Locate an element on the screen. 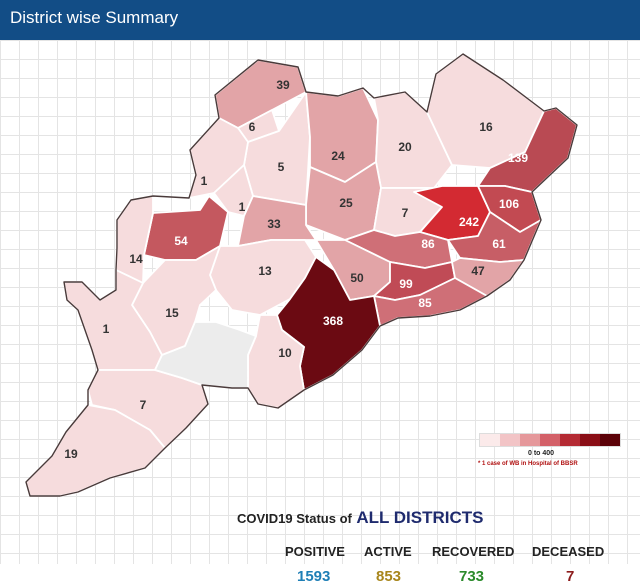 This screenshot has width=640, height=585. legend-range: 0 to 400 is located at coordinates (541, 453).